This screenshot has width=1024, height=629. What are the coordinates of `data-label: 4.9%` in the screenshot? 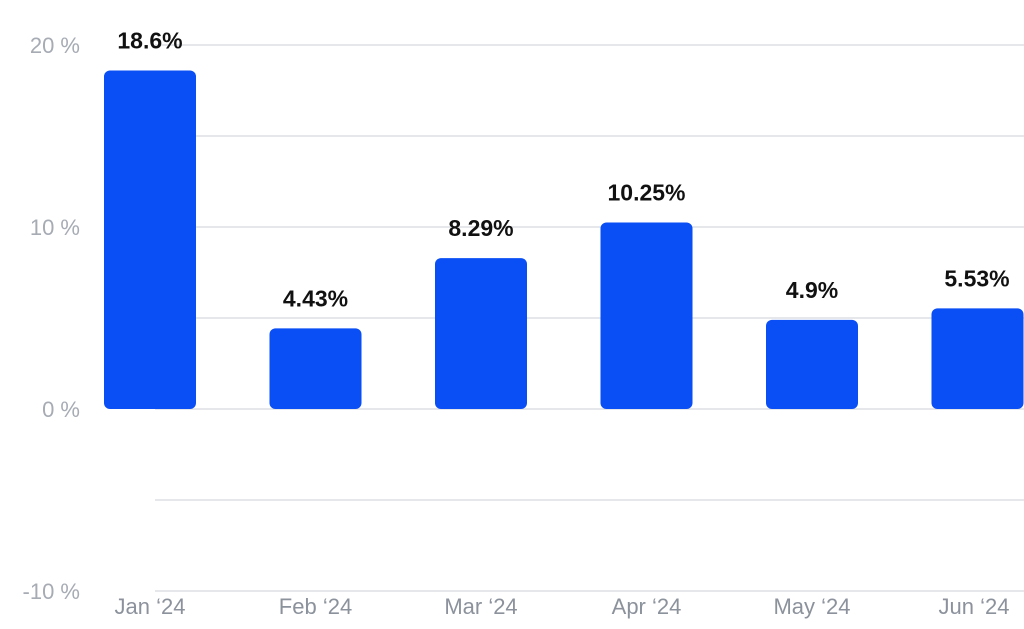 It's located at (812, 290).